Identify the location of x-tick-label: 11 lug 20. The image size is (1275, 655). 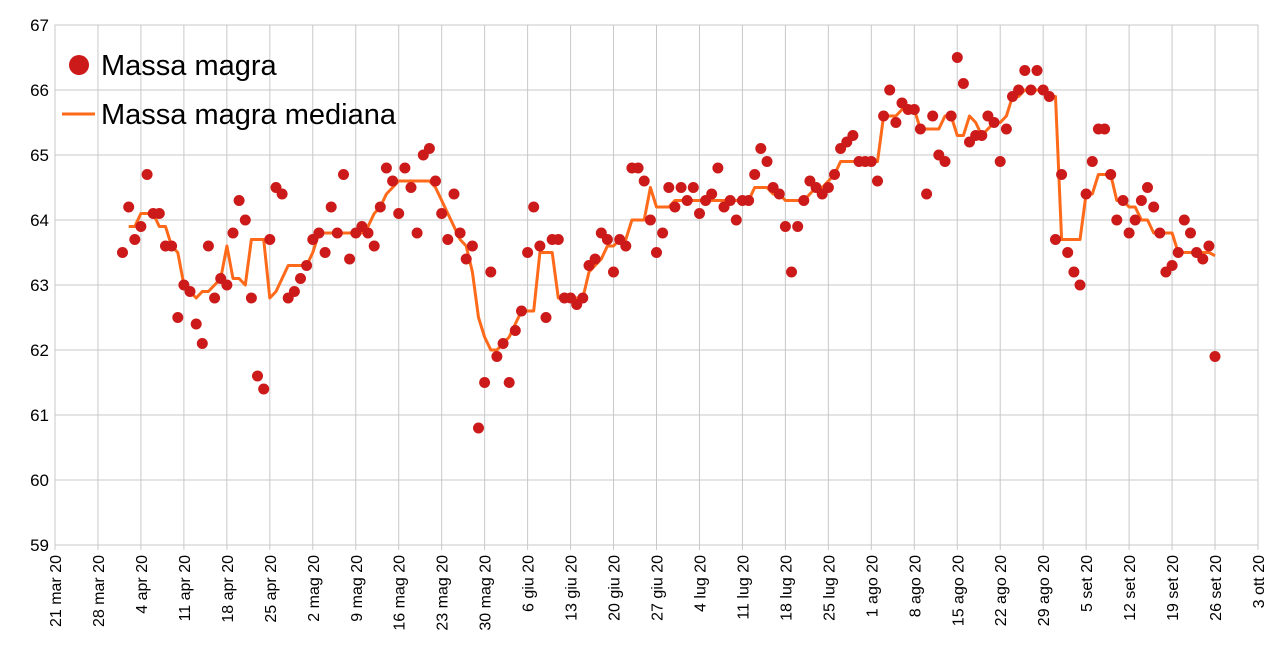
(743, 587).